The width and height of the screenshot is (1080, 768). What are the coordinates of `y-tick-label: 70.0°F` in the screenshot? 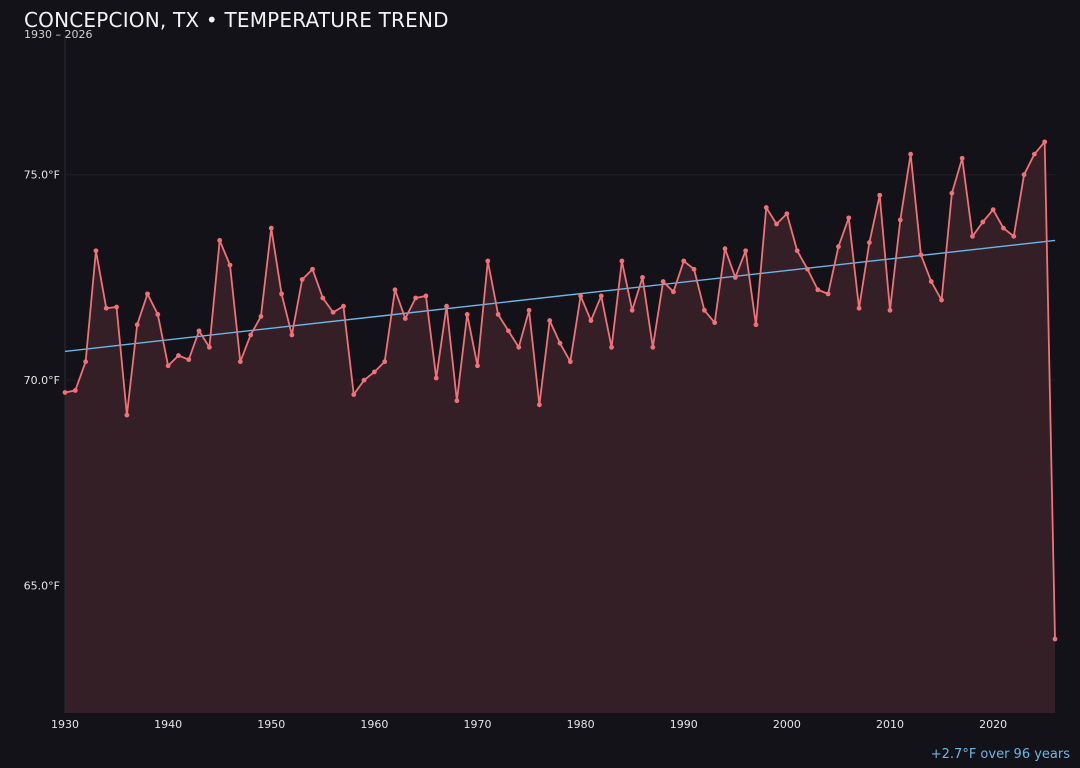 It's located at (42, 380).